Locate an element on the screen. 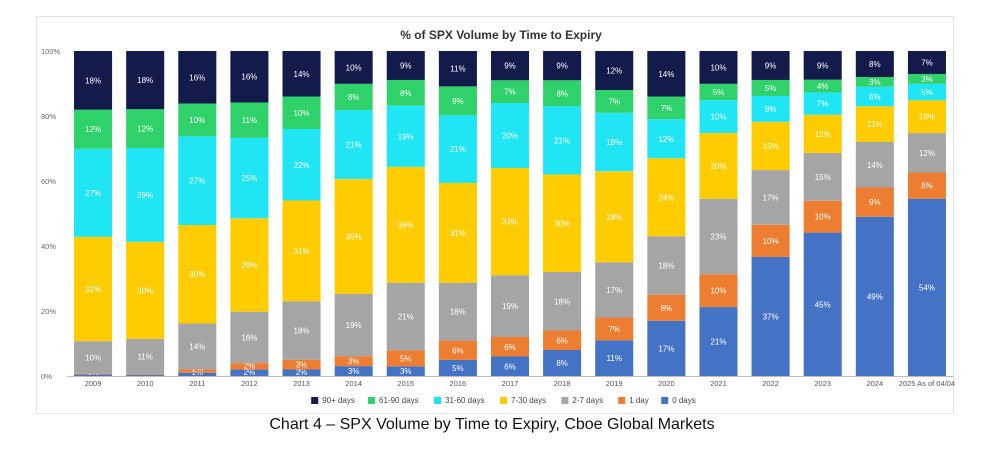  data-label: 33% is located at coordinates (510, 222).